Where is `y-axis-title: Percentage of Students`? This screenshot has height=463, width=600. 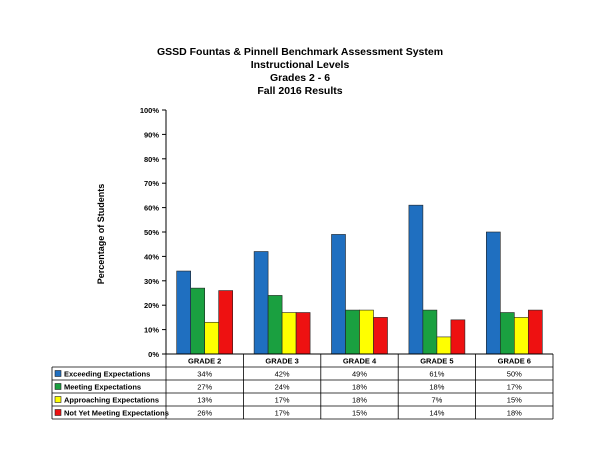
y-axis-title: Percentage of Students is located at coordinates (101, 234).